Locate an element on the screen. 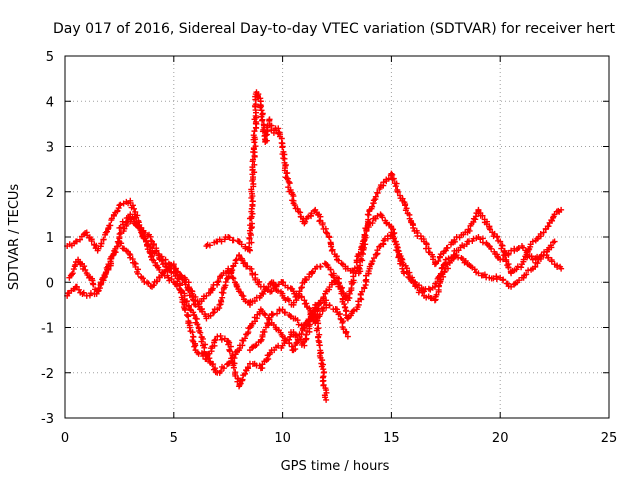  y-tick-label: 5 is located at coordinates (50, 57).